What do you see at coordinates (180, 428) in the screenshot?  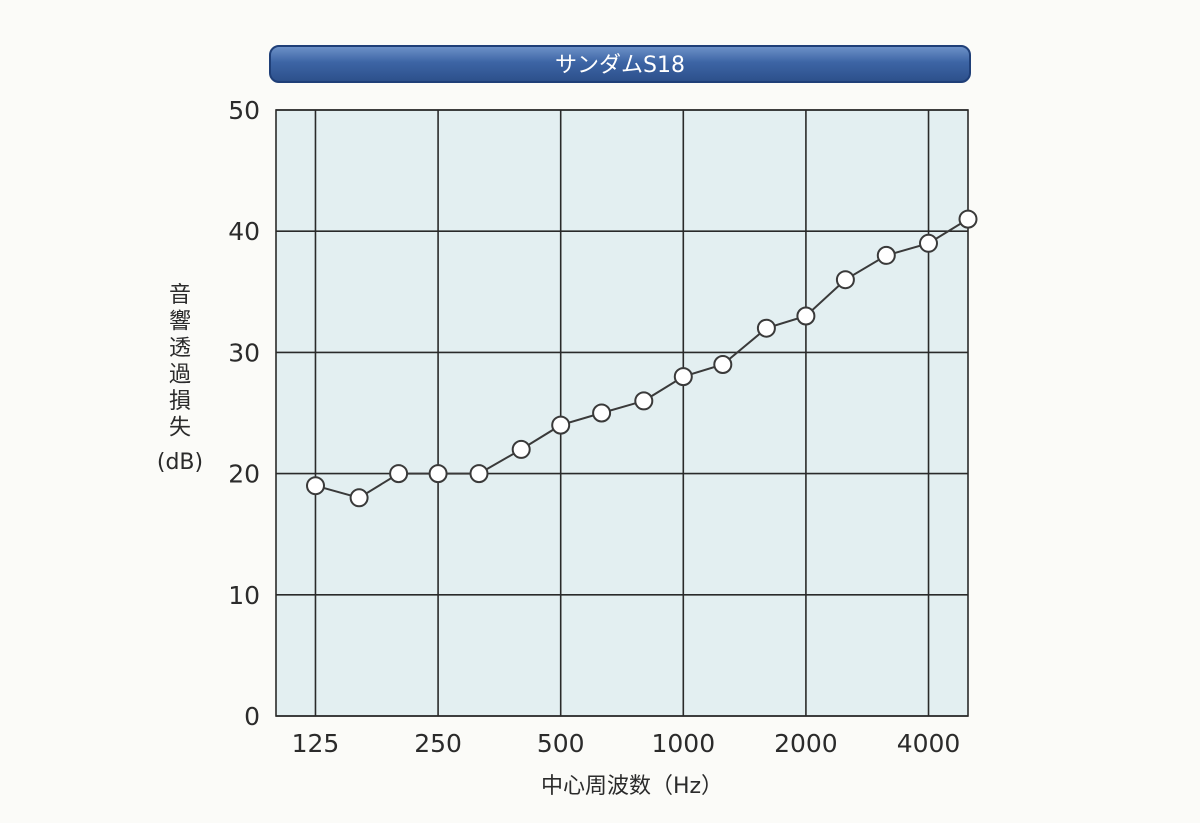 I see `y-axis-title-char: 失` at bounding box center [180, 428].